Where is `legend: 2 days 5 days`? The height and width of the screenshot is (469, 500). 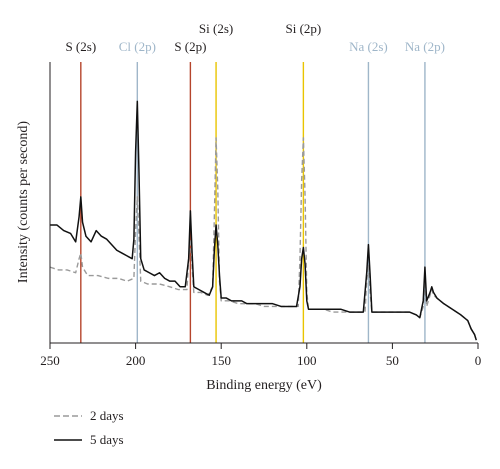
legend: 2 days 5 days is located at coordinates (89, 427).